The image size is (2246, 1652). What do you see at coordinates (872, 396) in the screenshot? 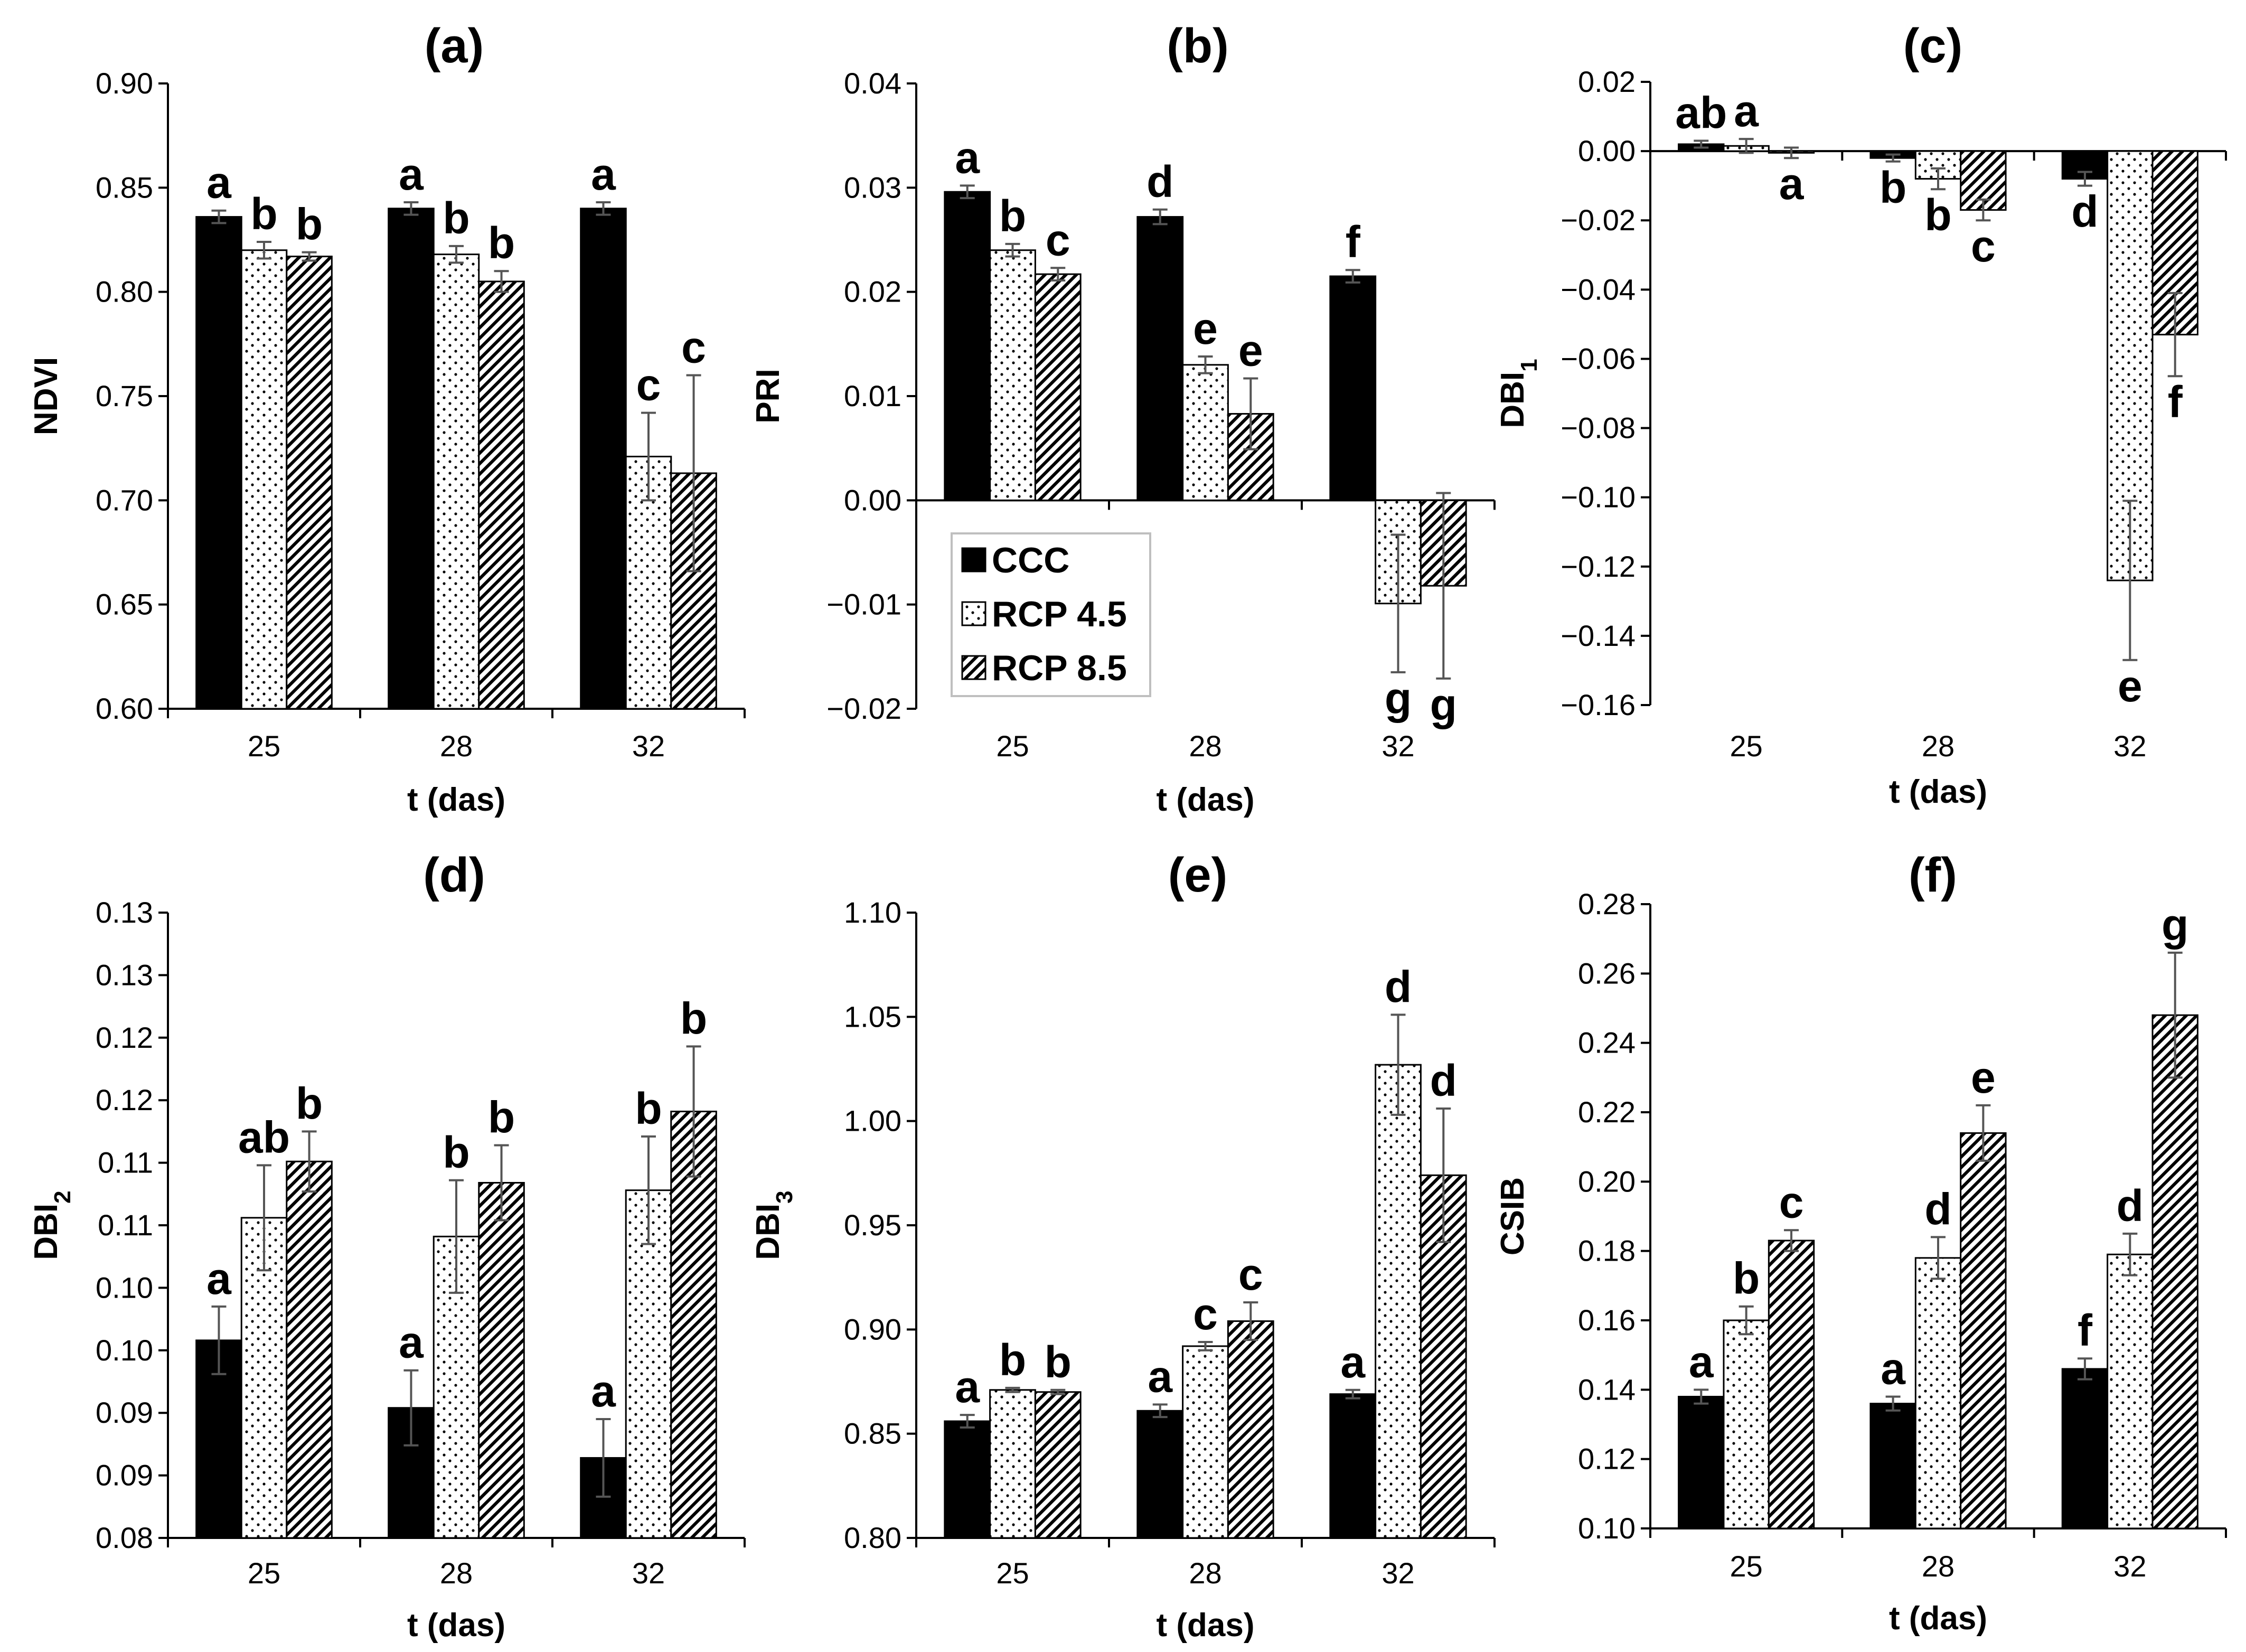
I see `y-tick-label: 0.01` at bounding box center [872, 396].